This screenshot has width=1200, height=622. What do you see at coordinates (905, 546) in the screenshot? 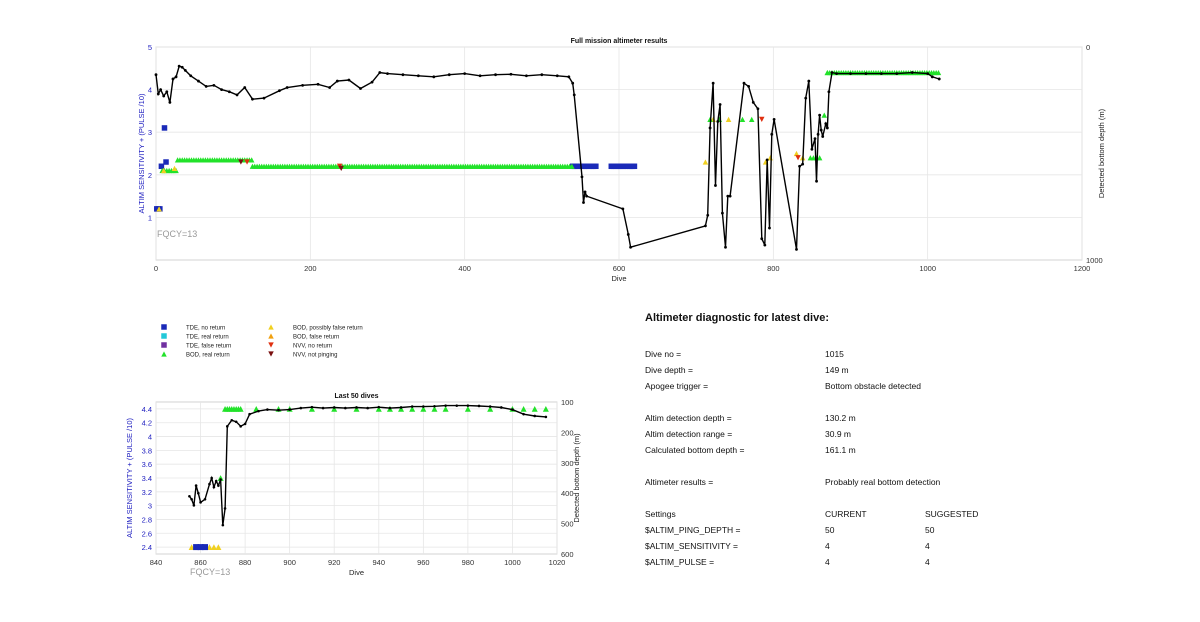
I see `sensitivity-row: $ALTIM_SENSITIVITY = 4 4` at bounding box center [905, 546].